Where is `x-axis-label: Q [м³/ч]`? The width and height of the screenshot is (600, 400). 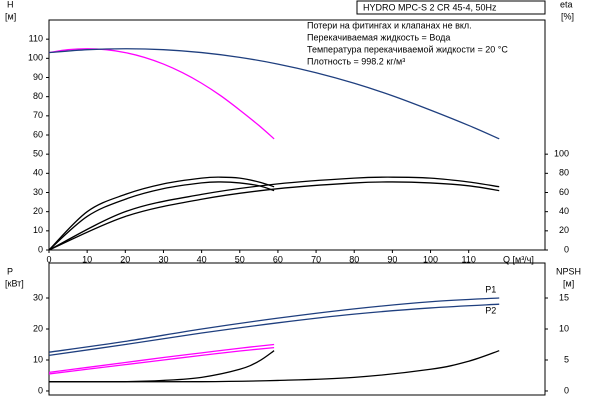
x-axis-label: Q [м³/ч] is located at coordinates (518, 259).